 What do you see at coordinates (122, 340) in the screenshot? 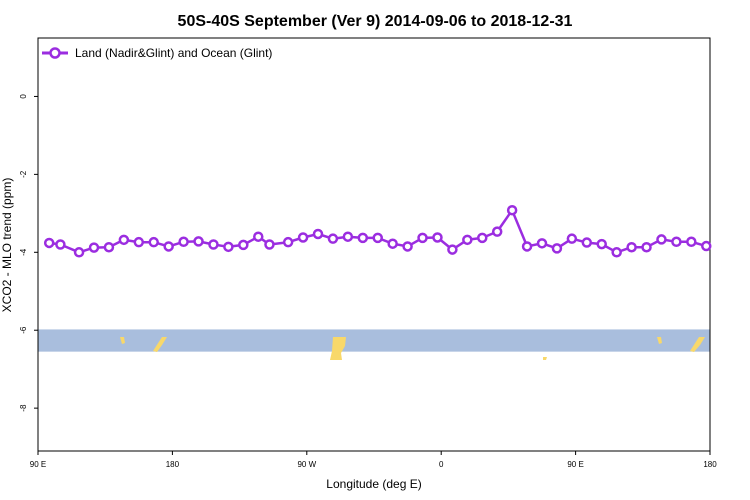
I see `land-nz-north` at bounding box center [122, 340].